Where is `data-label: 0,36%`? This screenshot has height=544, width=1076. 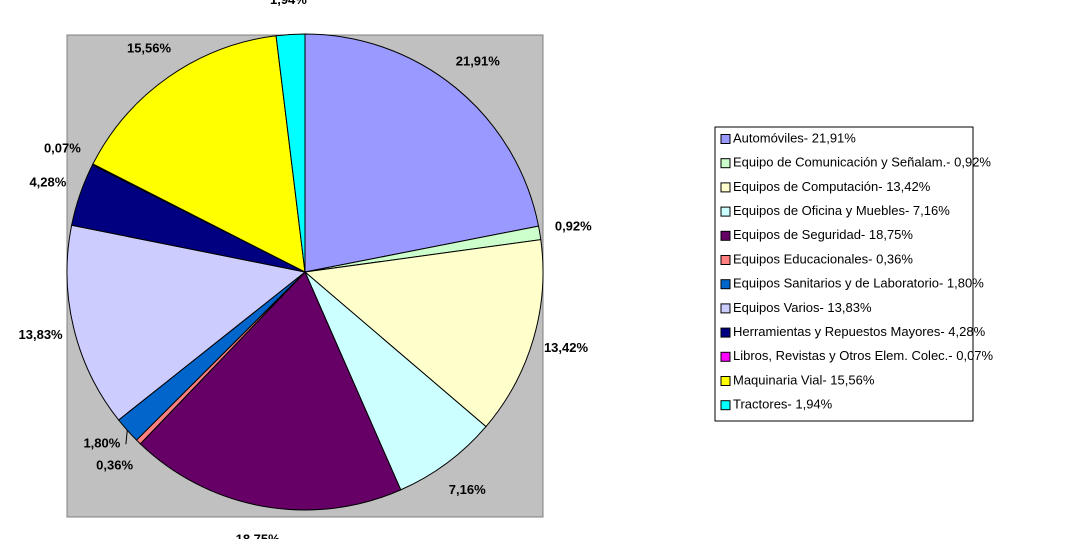
data-label: 0,36% is located at coordinates (114, 465).